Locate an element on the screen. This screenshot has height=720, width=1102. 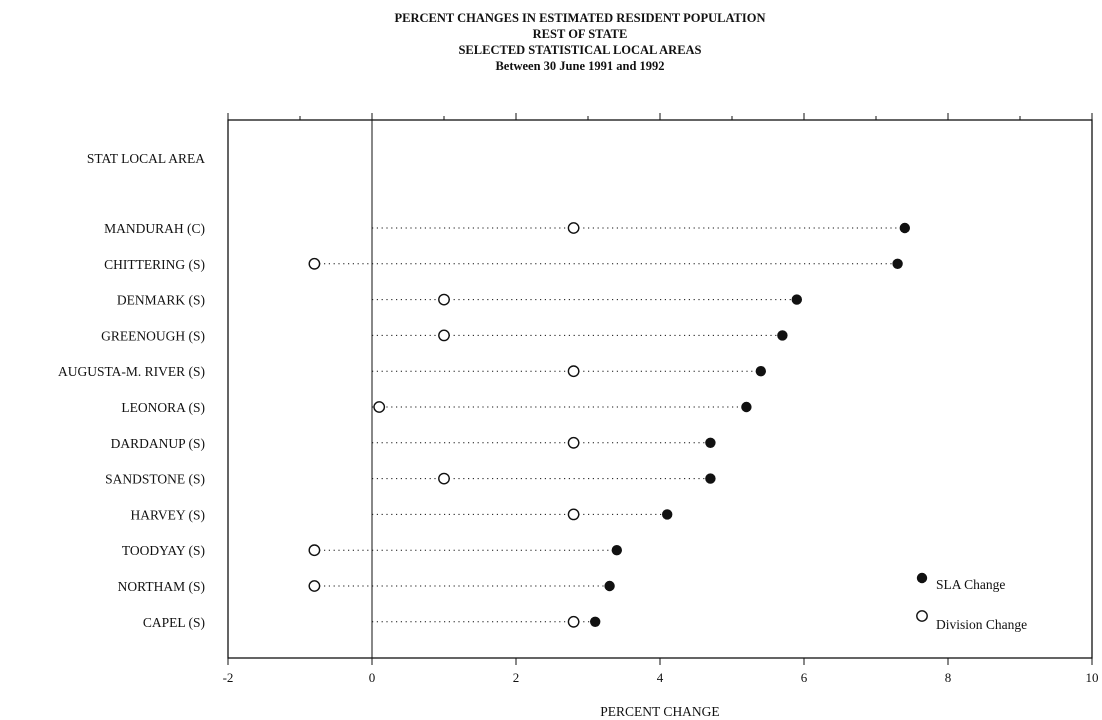
chart-title-line-3: SELECTED STATISTICAL LOCAL AREAS is located at coordinates (579, 50).